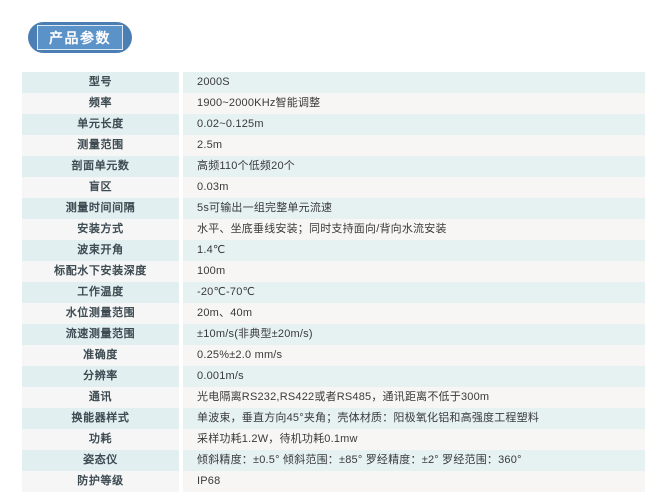 Image resolution: width=667 pixels, height=492 pixels. I want to click on spec-label-cell: 换能器样式, so click(100, 418).